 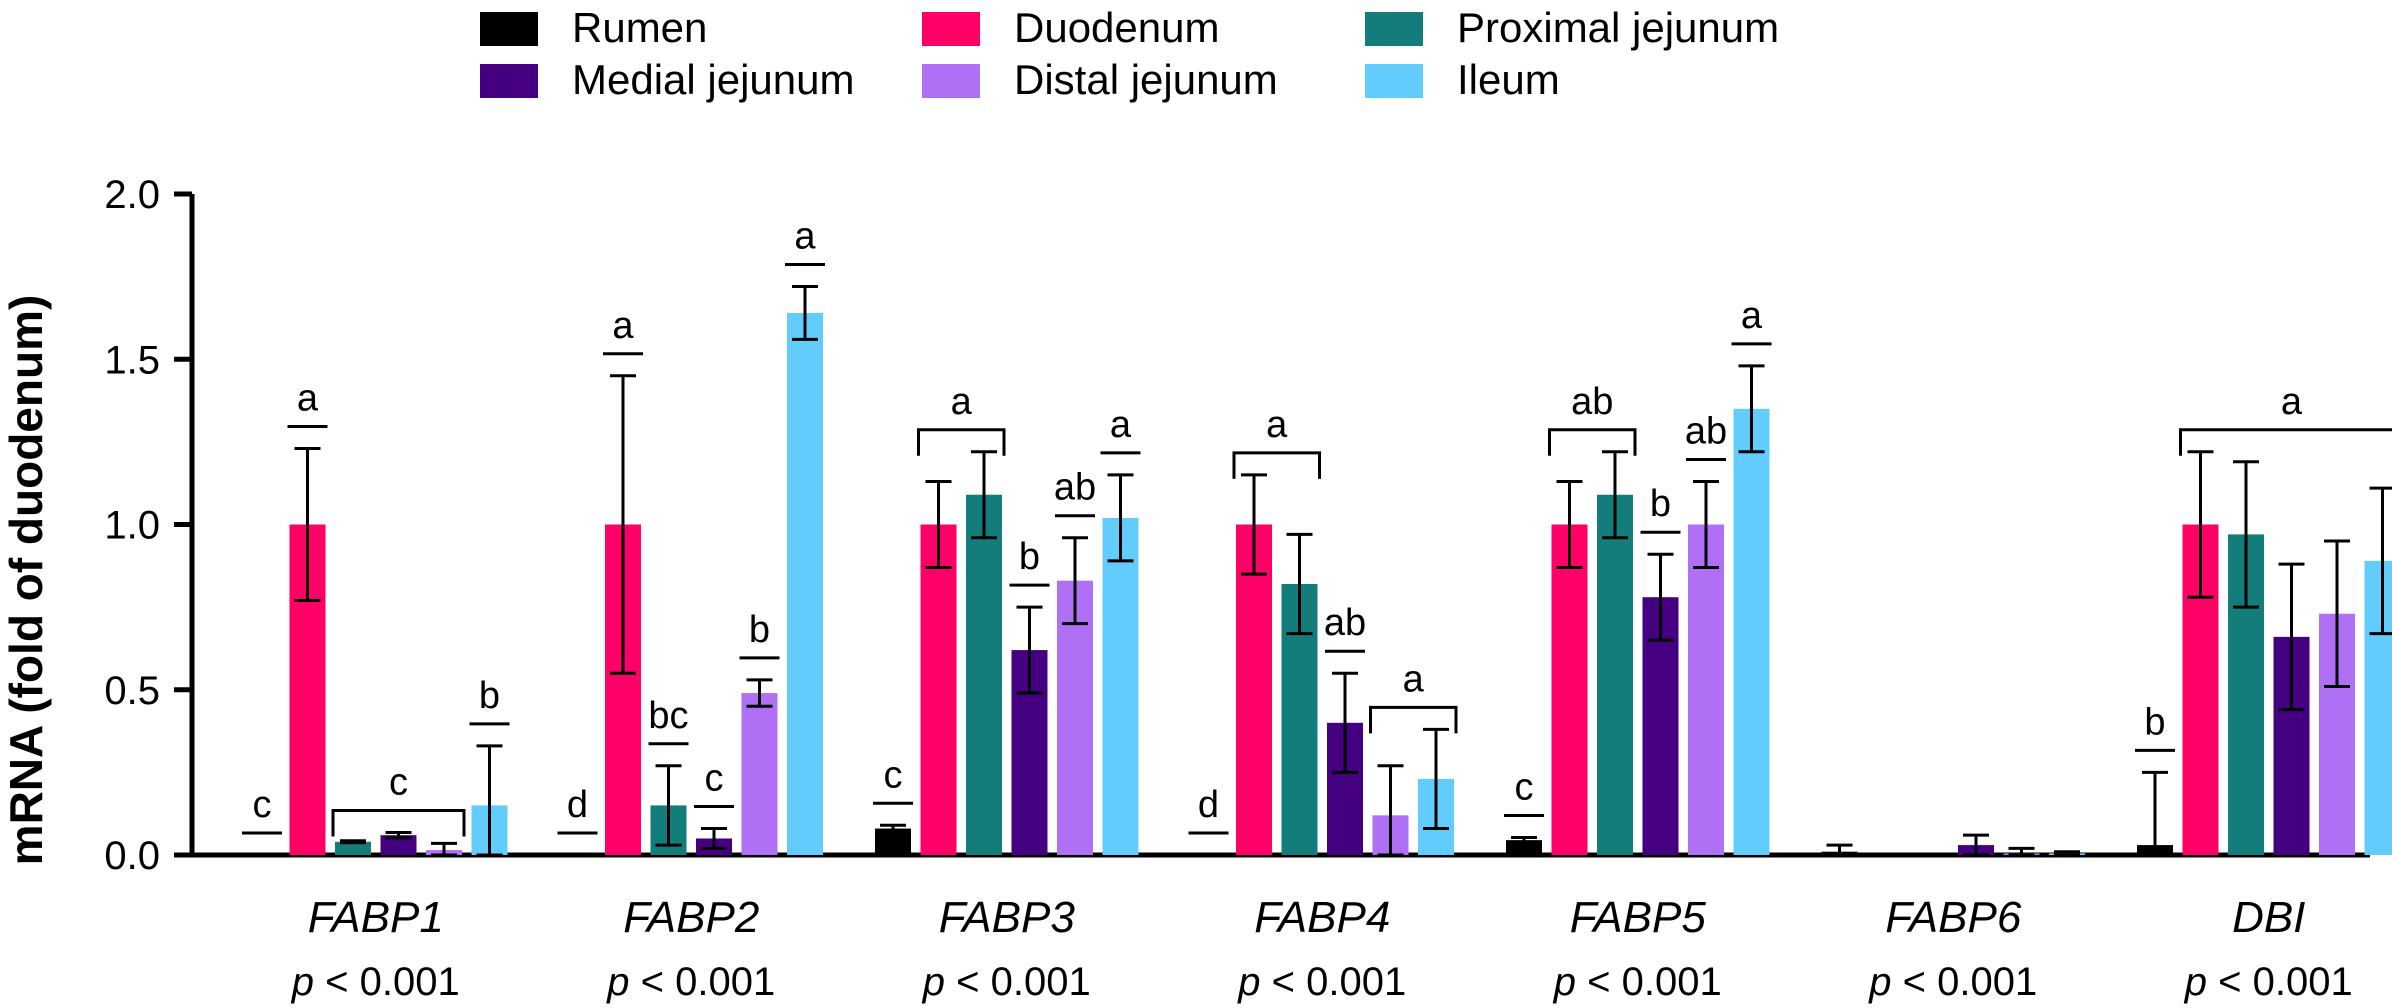 I want to click on x-tick-label: FABP5, so click(x=1638, y=917).